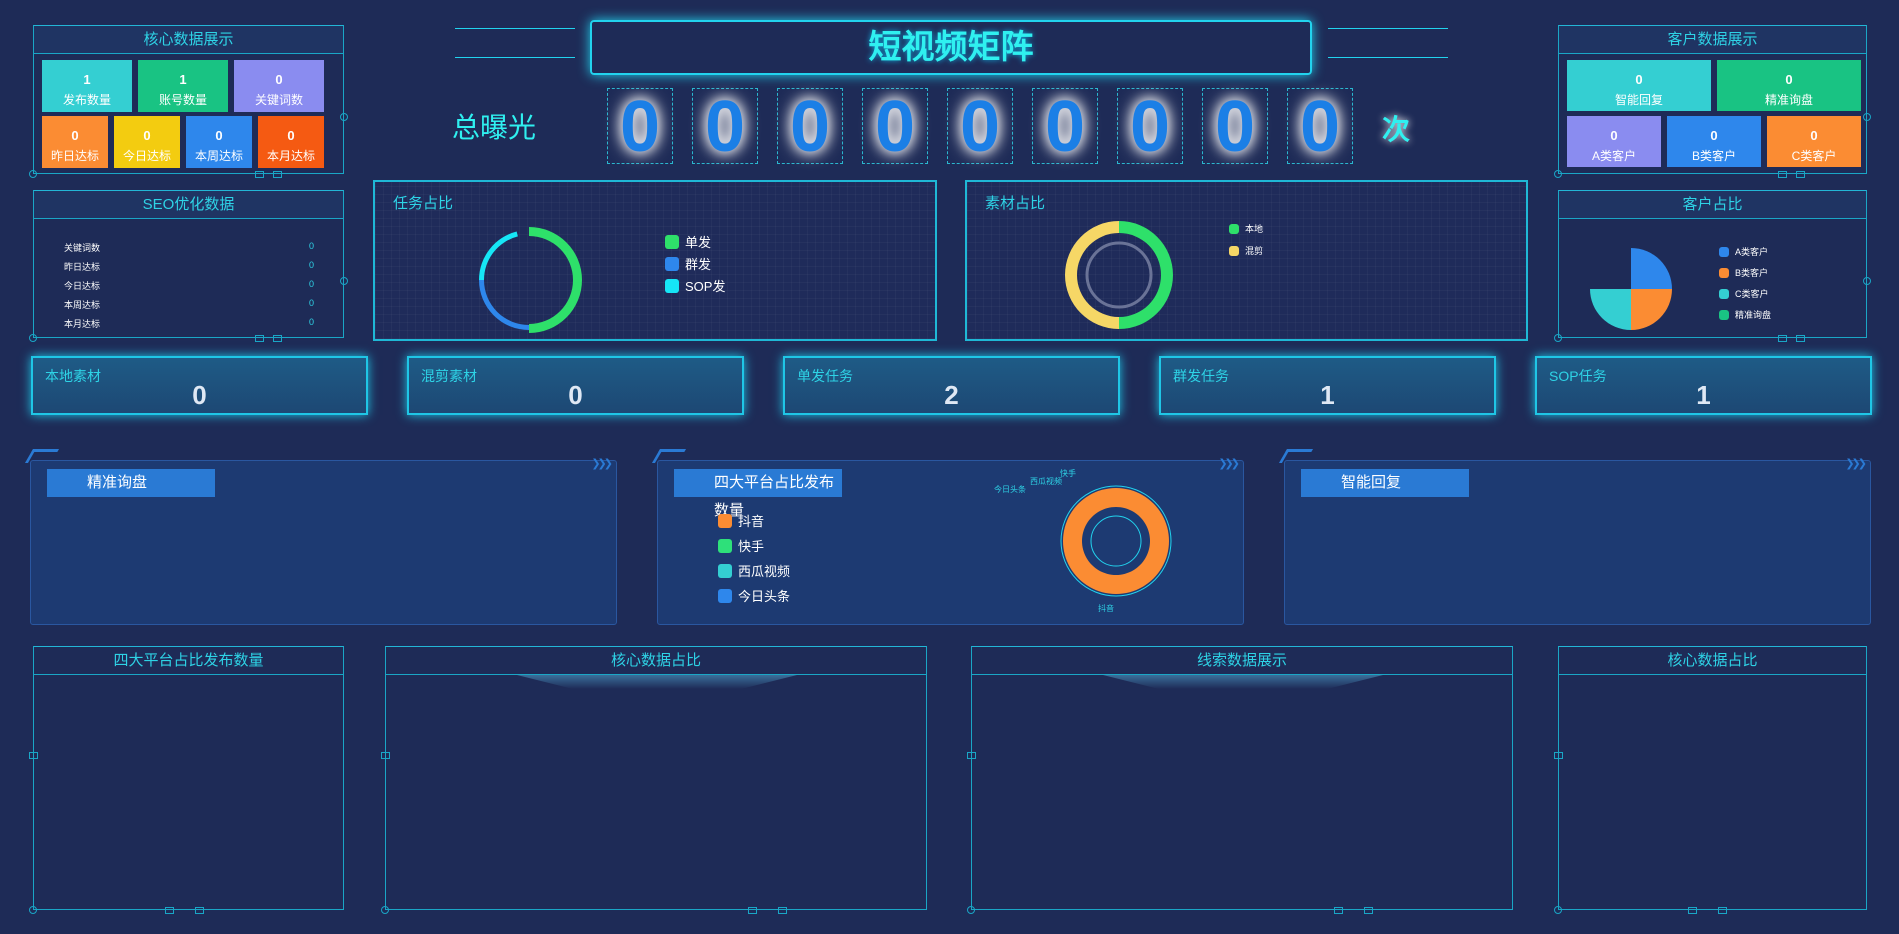 The width and height of the screenshot is (1899, 934). Describe the element at coordinates (751, 521) in the screenshot. I see `legend-label: 抖音` at that location.